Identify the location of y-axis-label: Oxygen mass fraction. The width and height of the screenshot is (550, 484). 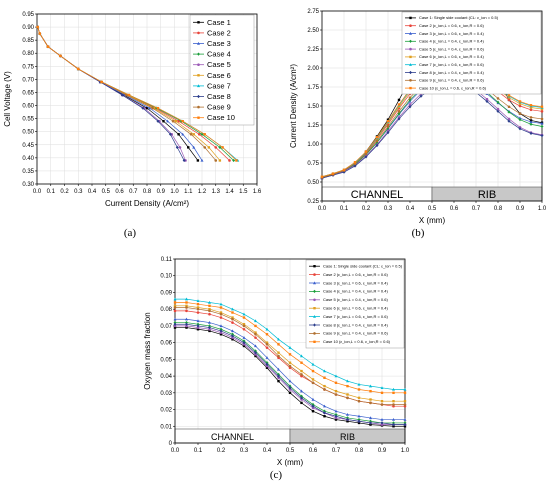
(147, 350).